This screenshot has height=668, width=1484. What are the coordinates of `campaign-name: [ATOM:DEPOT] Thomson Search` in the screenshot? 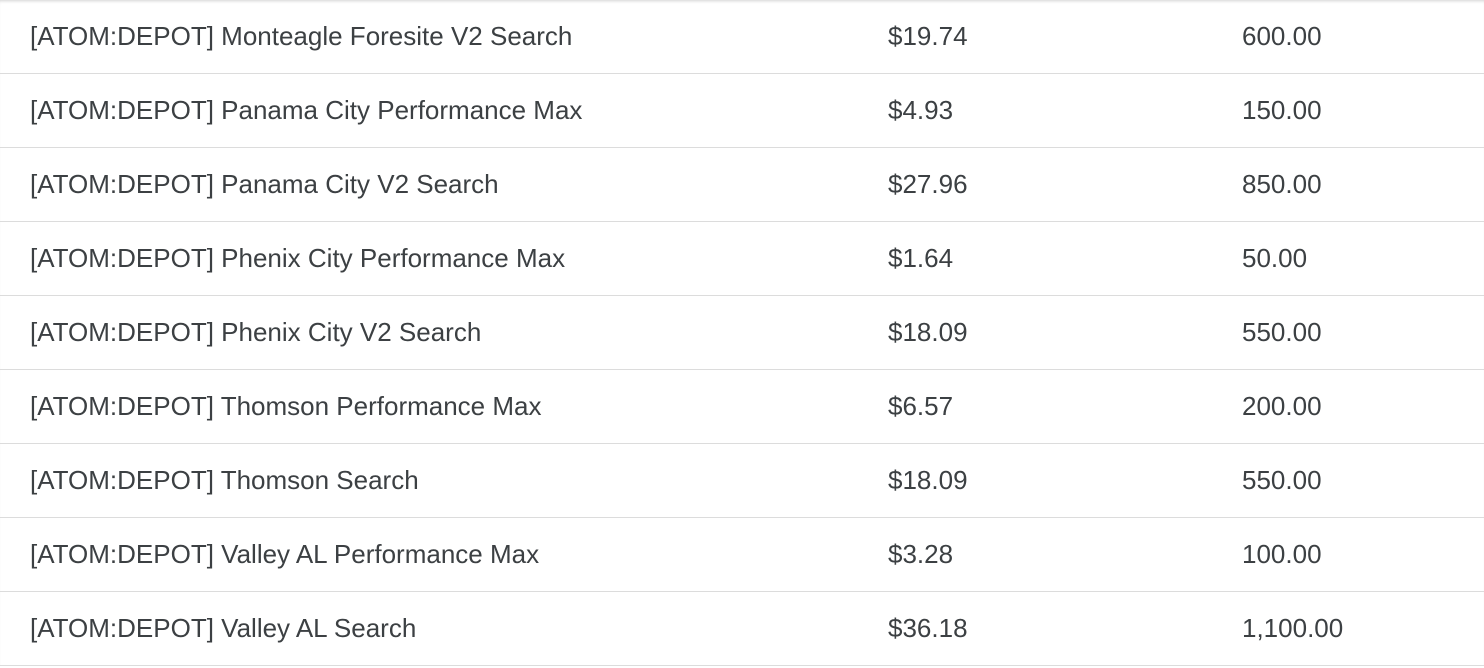 It's located at (224, 480).